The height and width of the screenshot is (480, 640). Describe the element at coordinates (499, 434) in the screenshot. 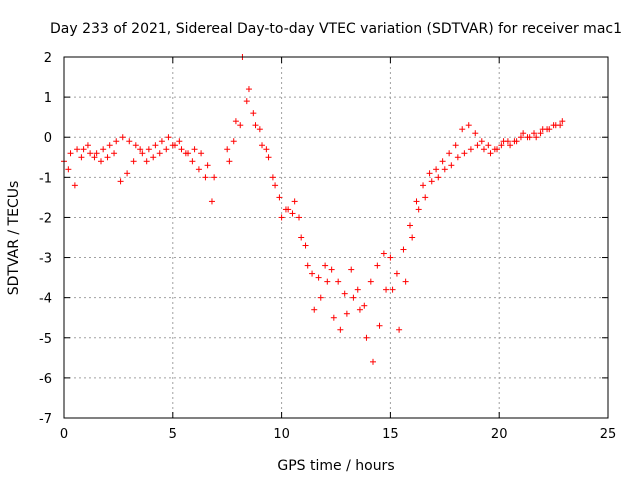

I see `x-tick-label: 20` at that location.